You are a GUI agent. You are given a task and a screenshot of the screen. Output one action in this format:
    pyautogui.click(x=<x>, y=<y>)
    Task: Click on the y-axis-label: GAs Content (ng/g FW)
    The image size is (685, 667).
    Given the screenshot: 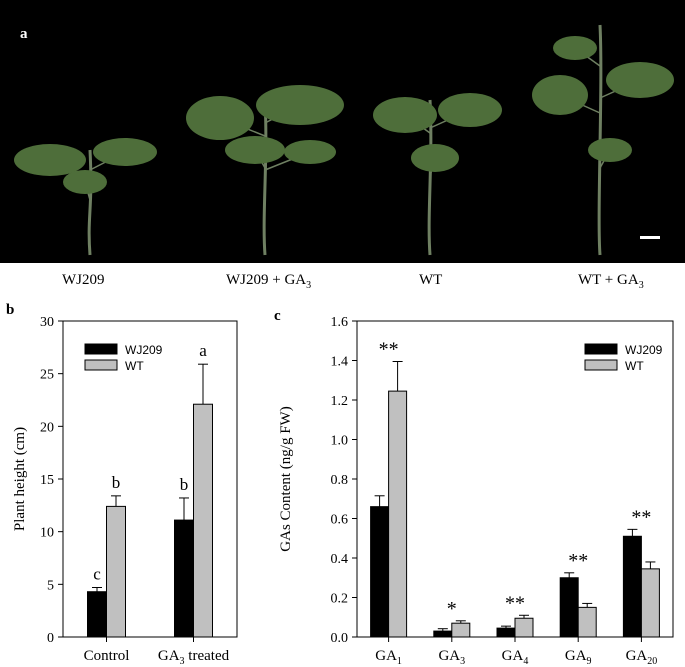 What is the action you would take?
    pyautogui.click(x=286, y=478)
    